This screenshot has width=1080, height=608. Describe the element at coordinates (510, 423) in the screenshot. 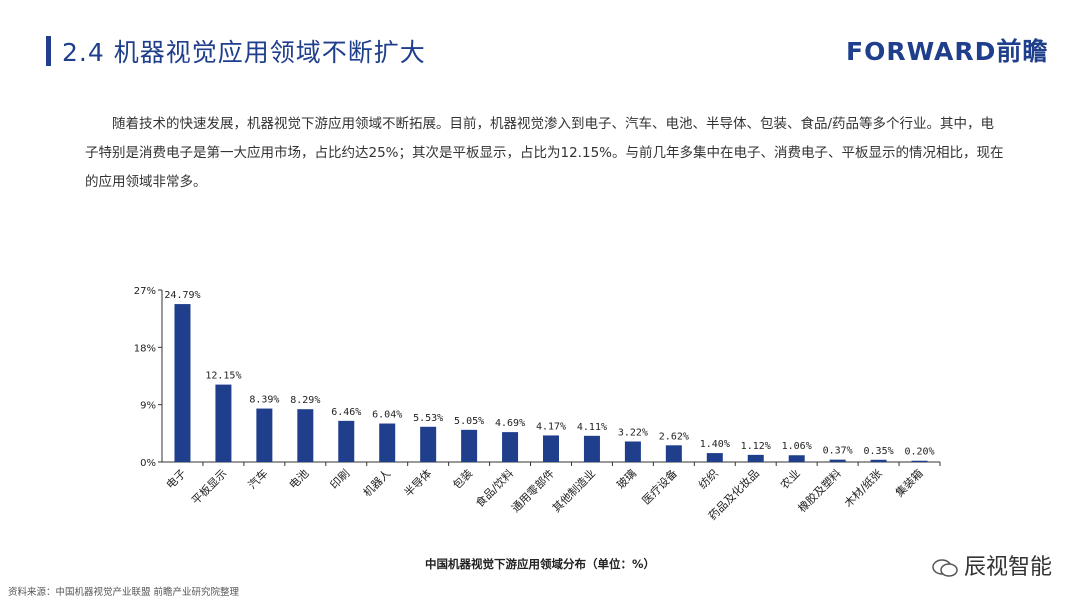

I see `data-label: 4.69%` at that location.